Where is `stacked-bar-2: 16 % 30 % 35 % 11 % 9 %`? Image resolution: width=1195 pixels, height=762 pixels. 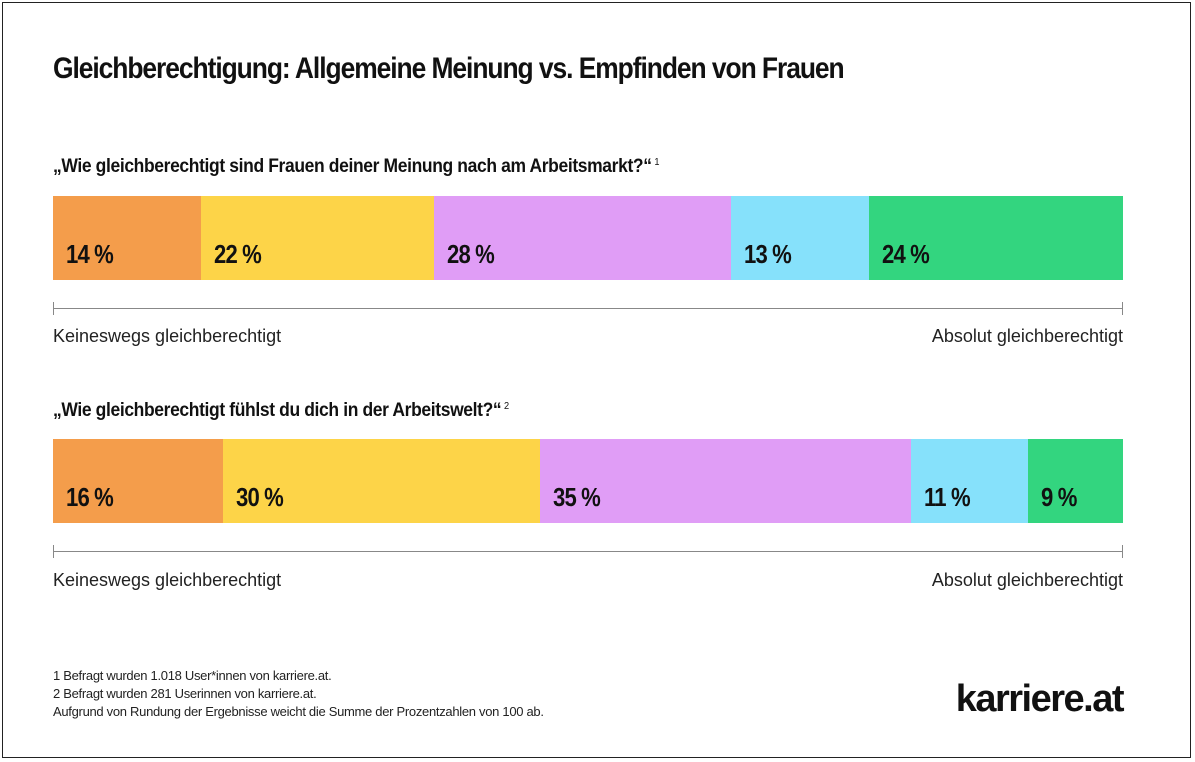 stacked-bar-2: 16 % 30 % 35 % 11 % 9 % is located at coordinates (588, 481).